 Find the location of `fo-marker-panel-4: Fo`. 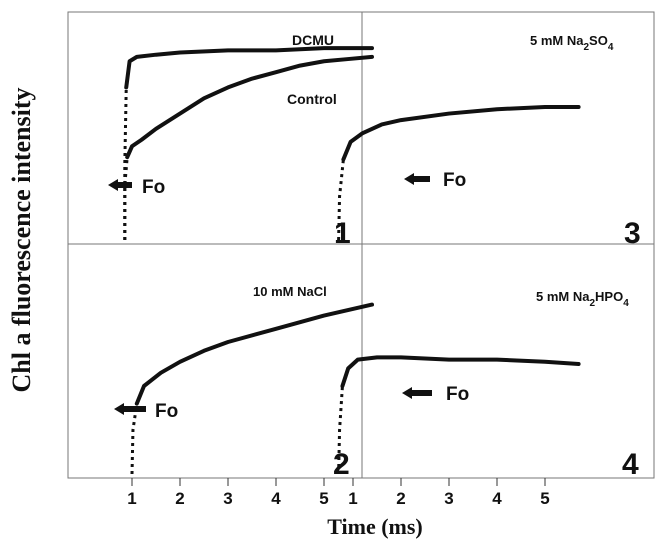

fo-marker-panel-4: Fo is located at coordinates (435, 394).